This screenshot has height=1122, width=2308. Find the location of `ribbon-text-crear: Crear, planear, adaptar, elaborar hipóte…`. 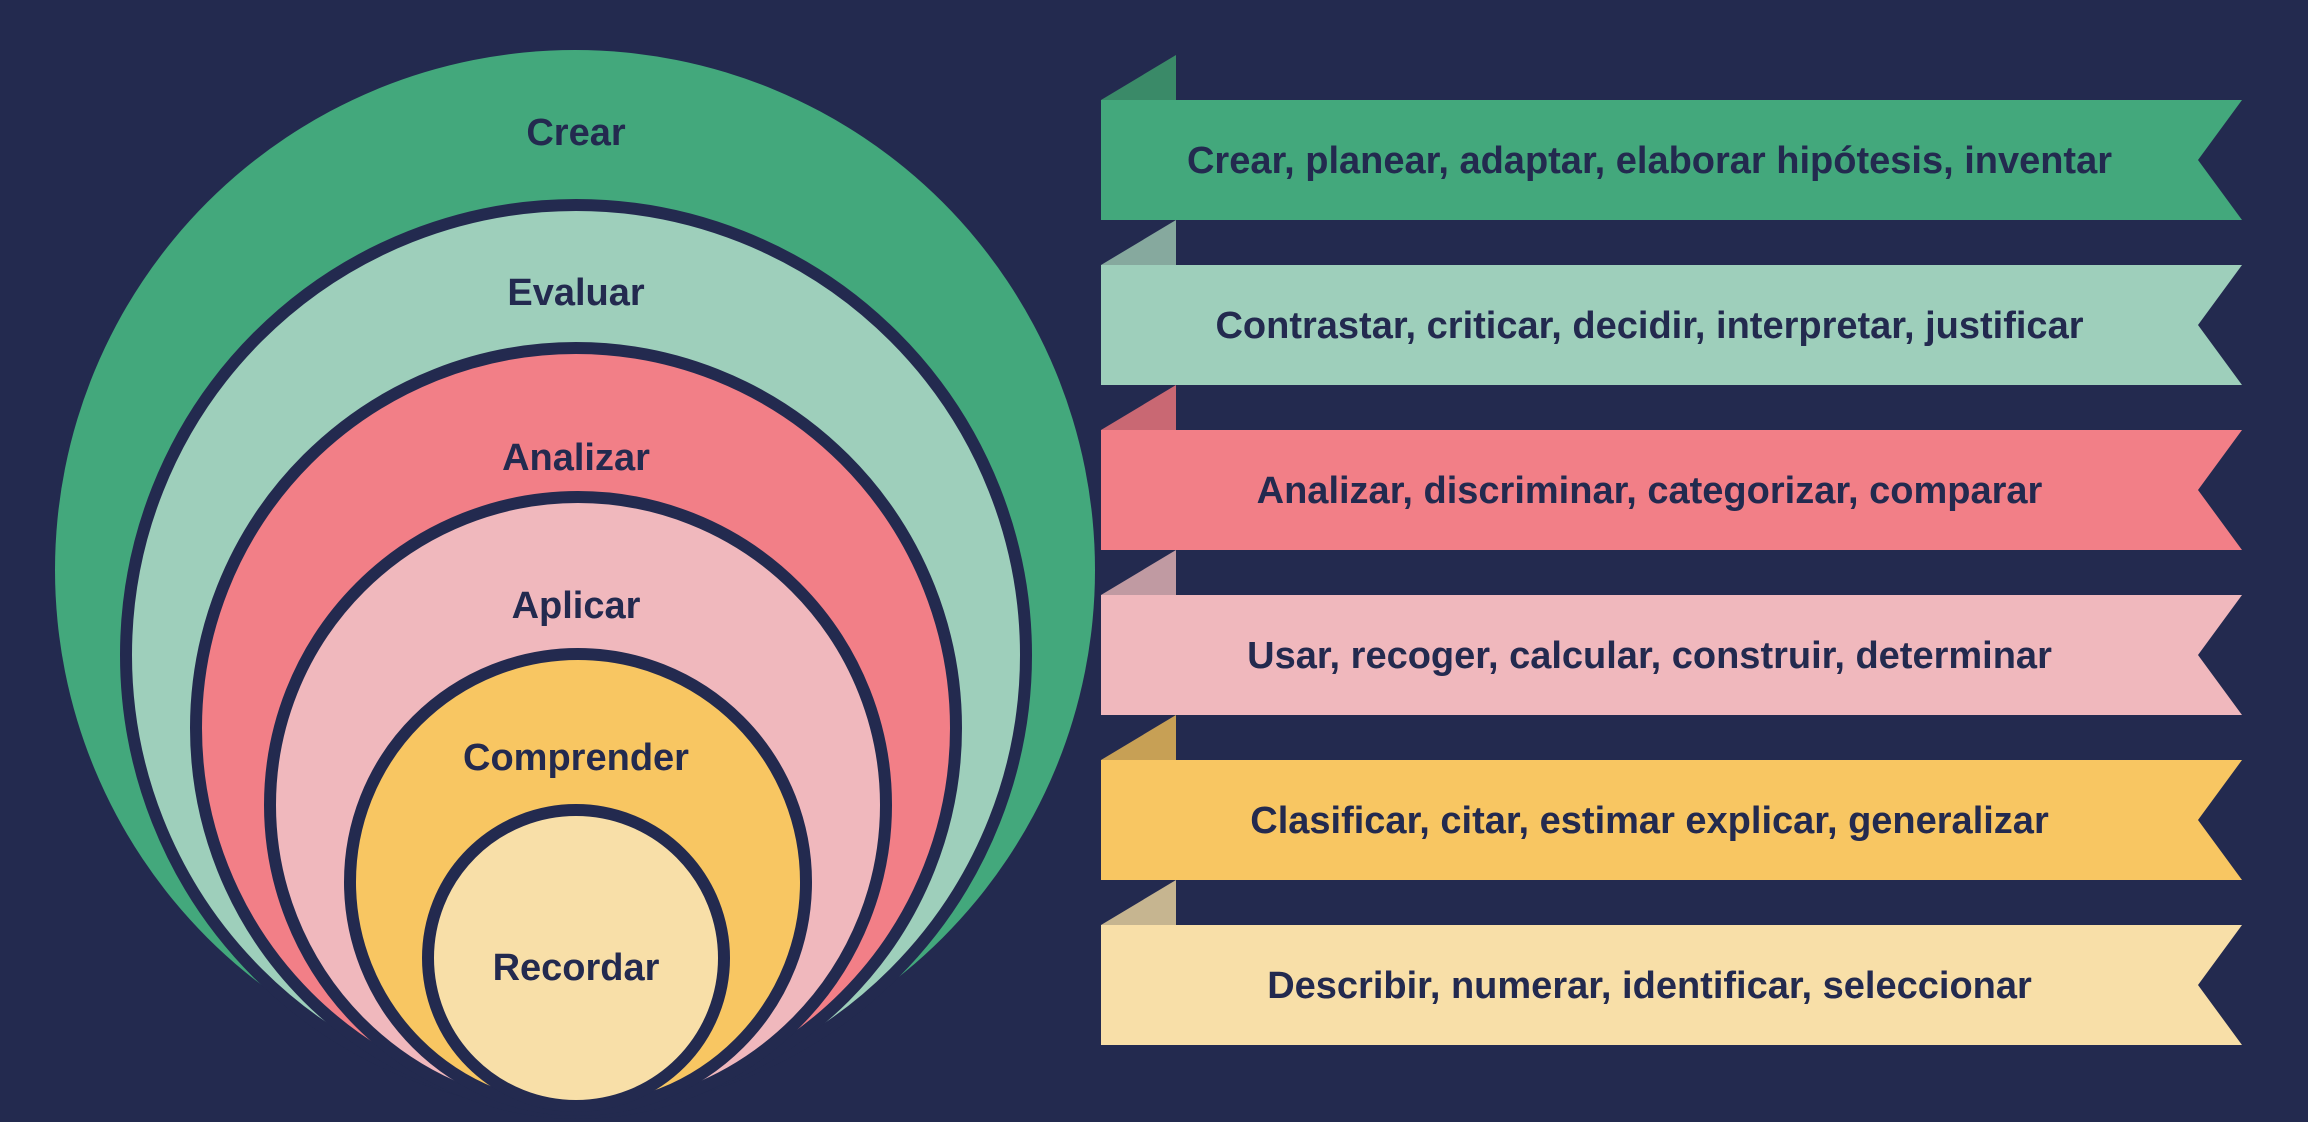

ribbon-text-crear: Crear, planear, adaptar, elaborar hipóte… is located at coordinates (1649, 161).